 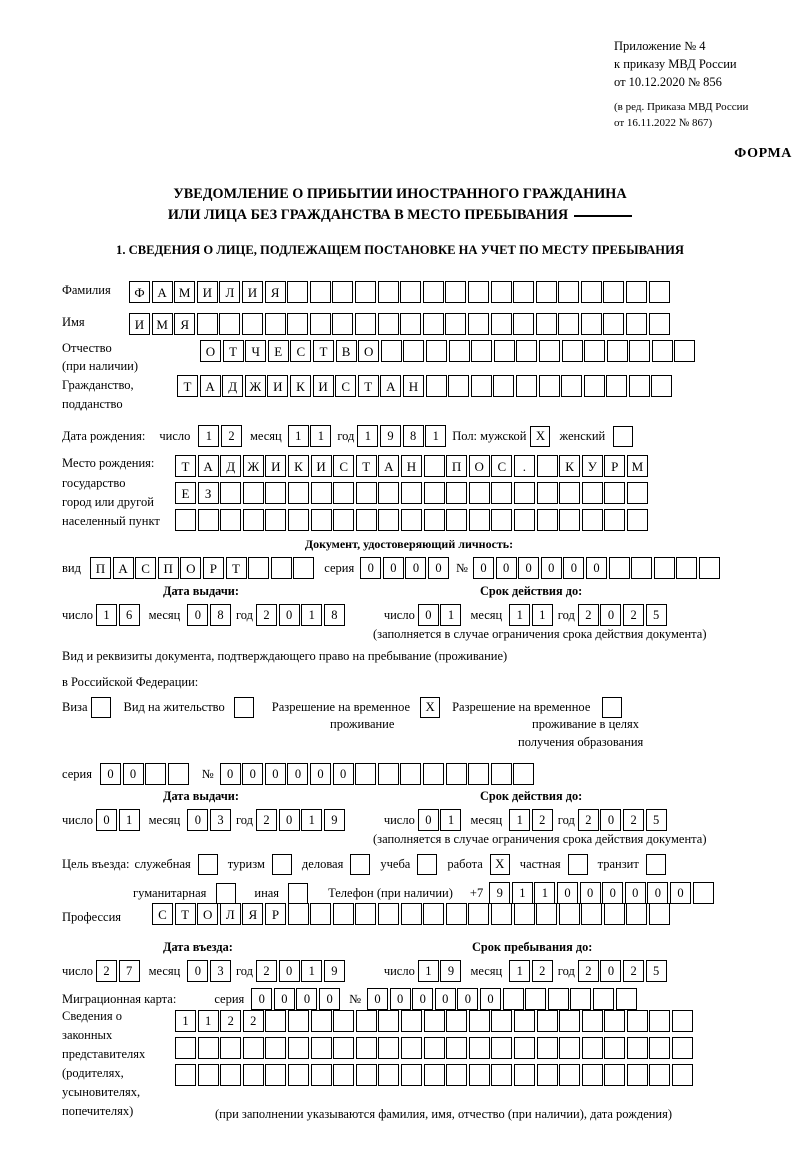 What do you see at coordinates (230, 292) in the screenshot?
I see `char-cell: Л` at bounding box center [230, 292].